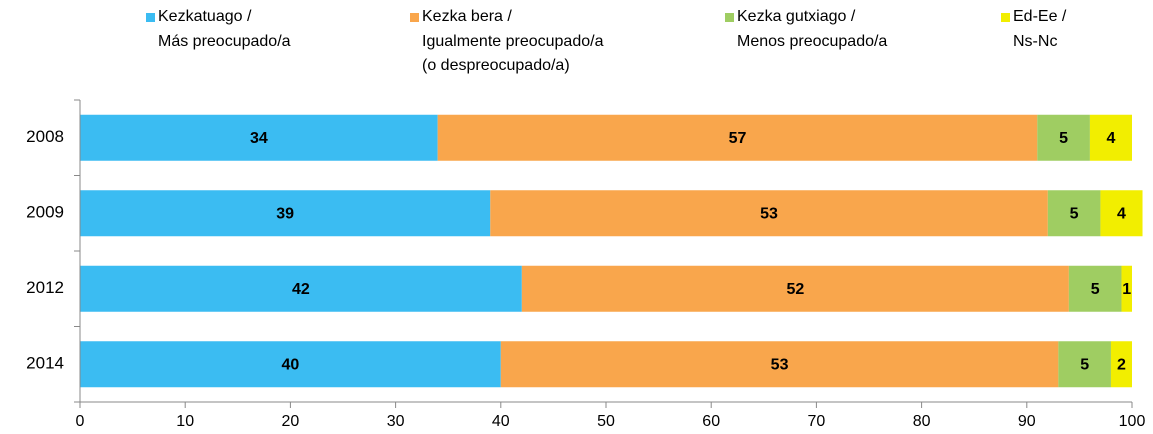  I want to click on x-tick-label: 60, so click(711, 421).